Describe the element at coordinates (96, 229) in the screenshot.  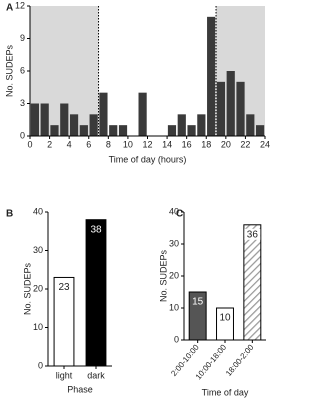
I see `value-label: 38` at that location.